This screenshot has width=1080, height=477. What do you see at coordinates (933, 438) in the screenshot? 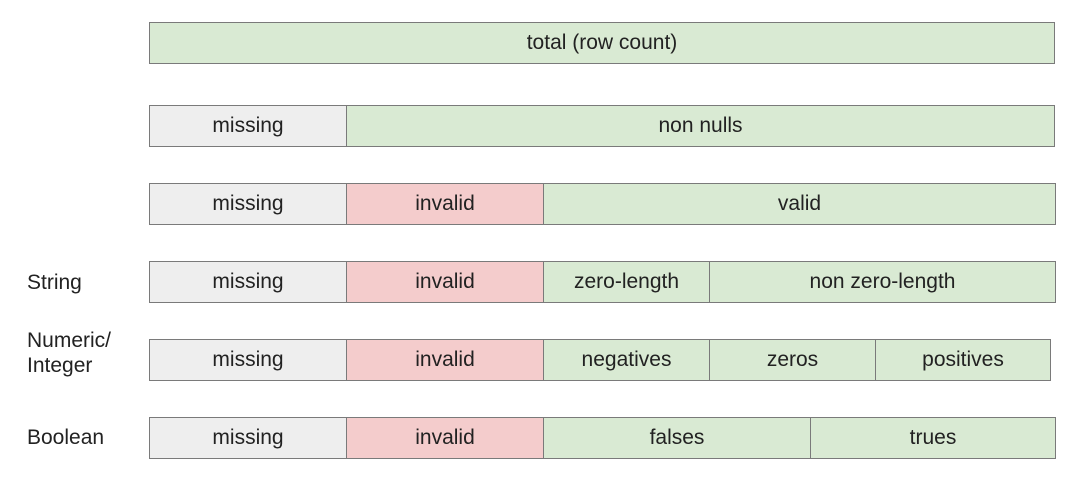
I see `segment-trues: trues` at bounding box center [933, 438].